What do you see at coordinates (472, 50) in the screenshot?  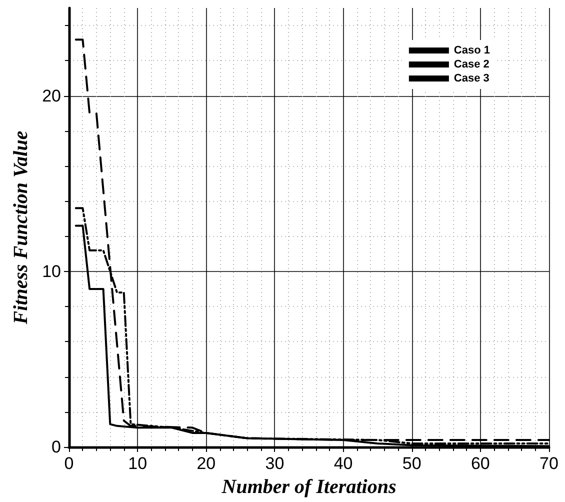 I see `legend-label: Caso 1` at bounding box center [472, 50].